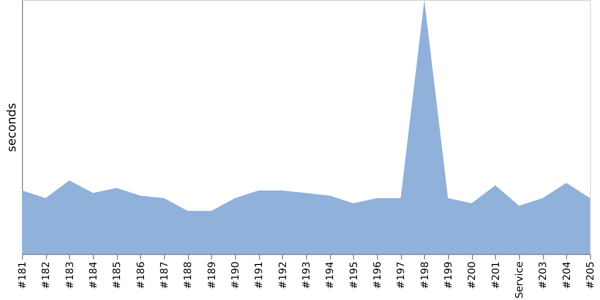 The width and height of the screenshot is (600, 300). Describe the element at coordinates (260, 275) in the screenshot. I see `x-tick-label: #191` at that location.